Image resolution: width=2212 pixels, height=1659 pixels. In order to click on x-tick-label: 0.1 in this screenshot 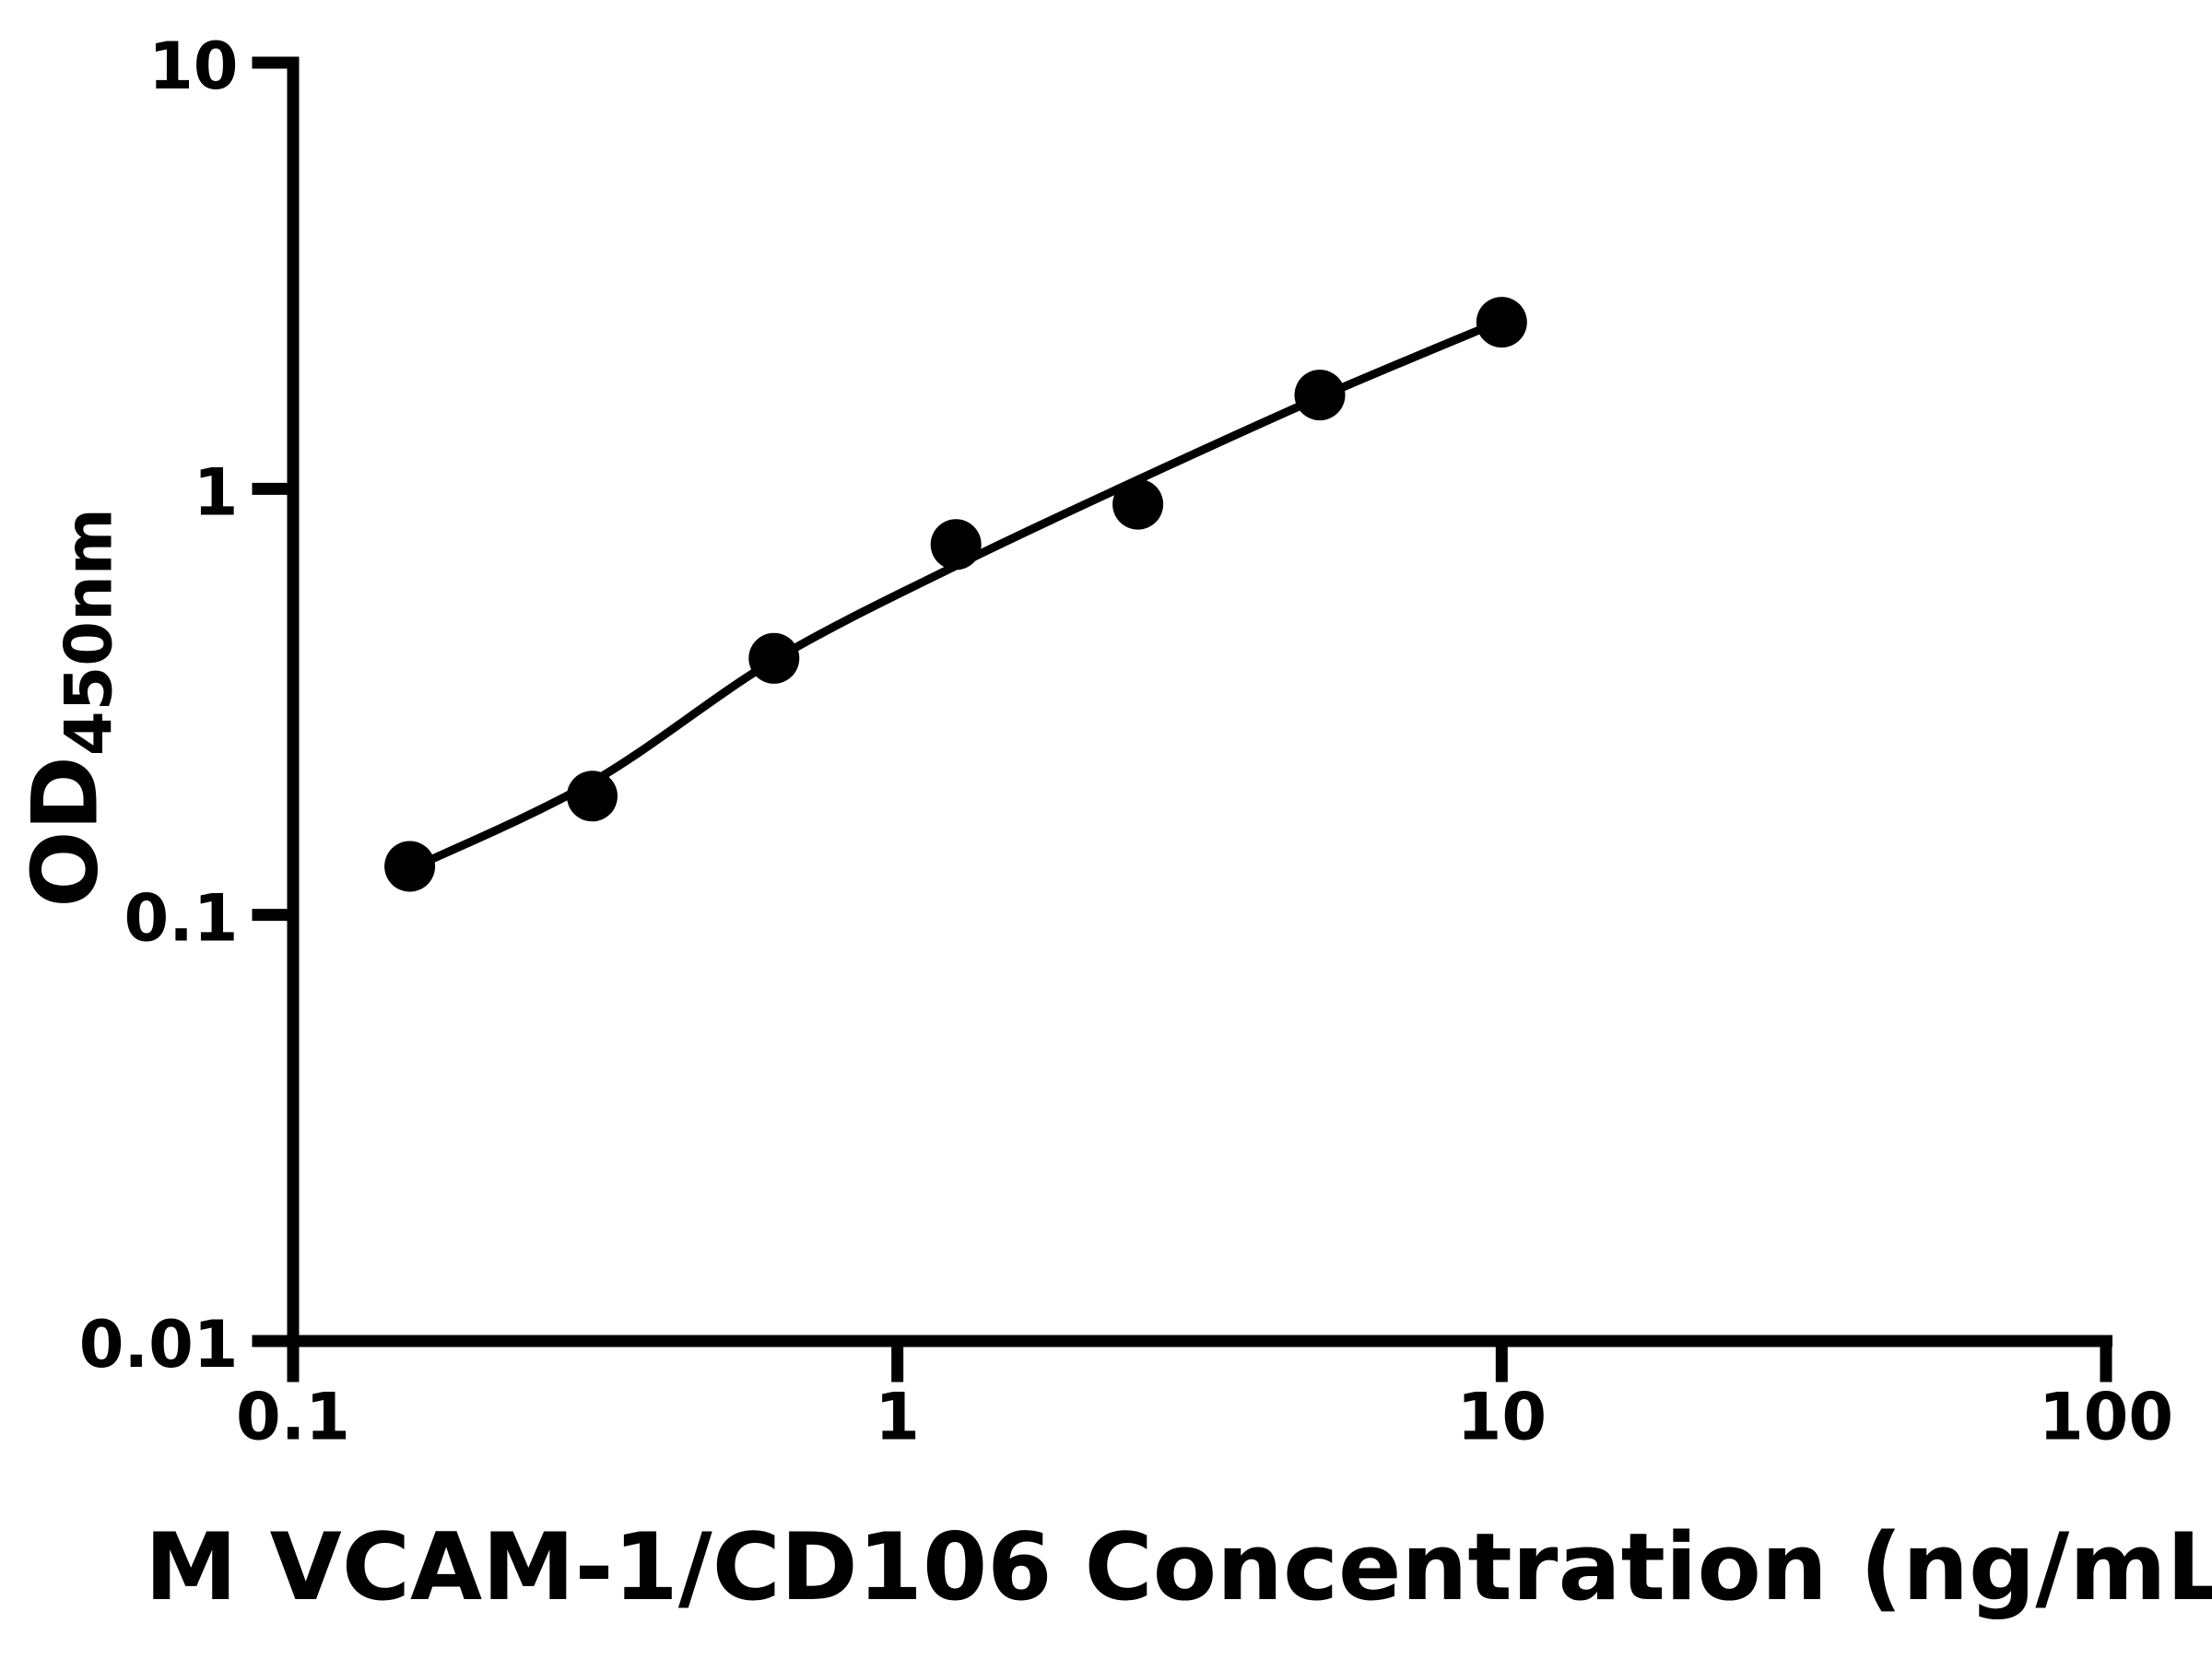, I will do `click(293, 1417)`.